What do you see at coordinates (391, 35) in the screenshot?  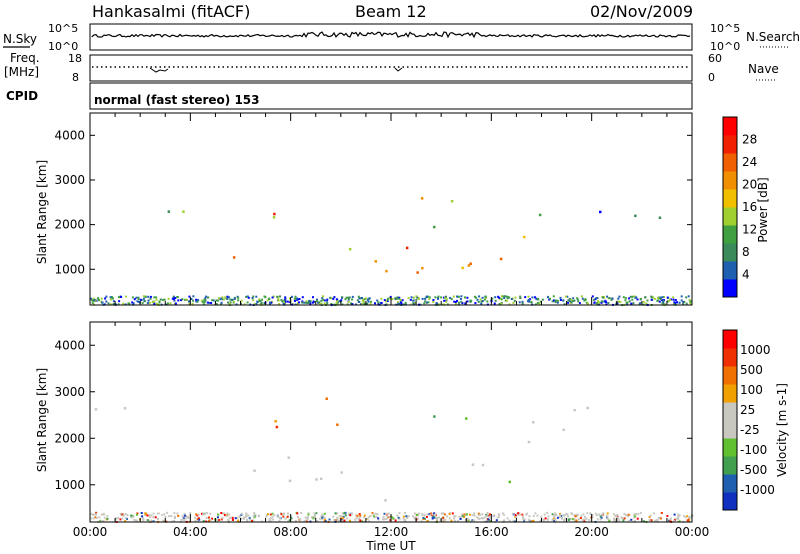 I see `noise-trace` at bounding box center [391, 35].